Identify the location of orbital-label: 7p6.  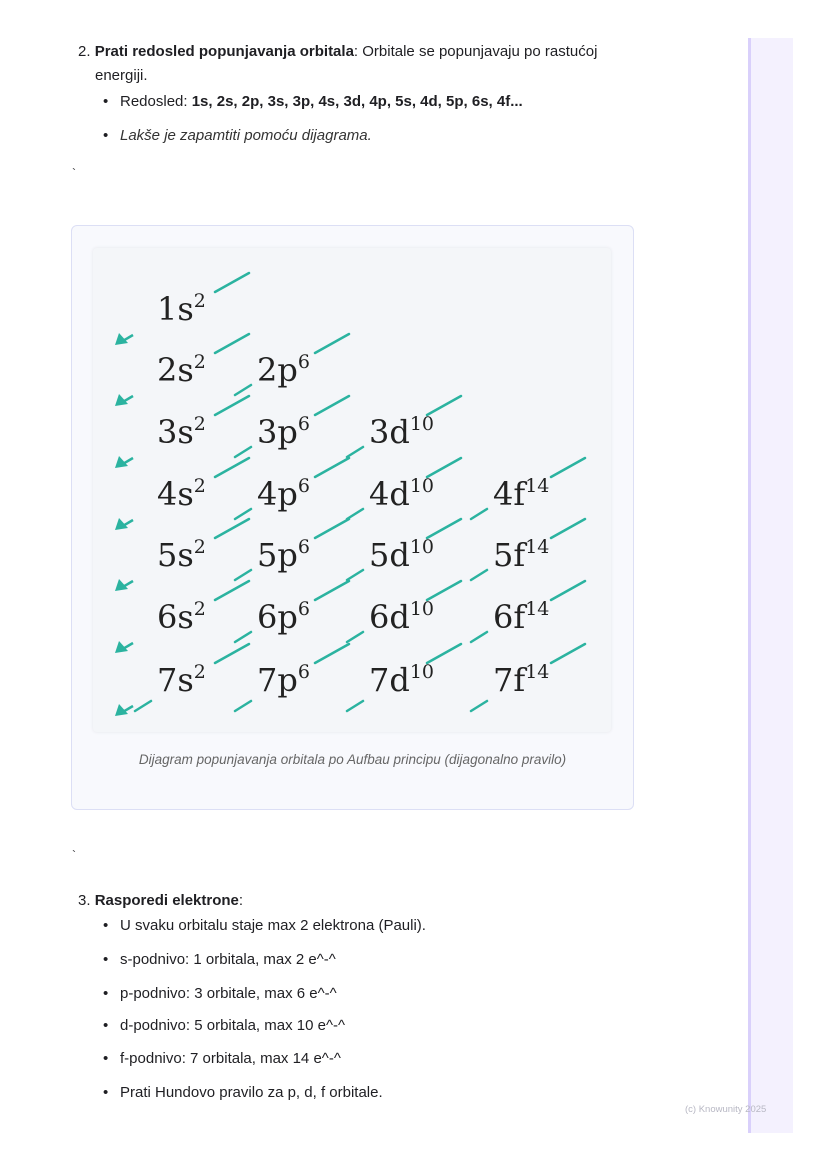
(283, 680).